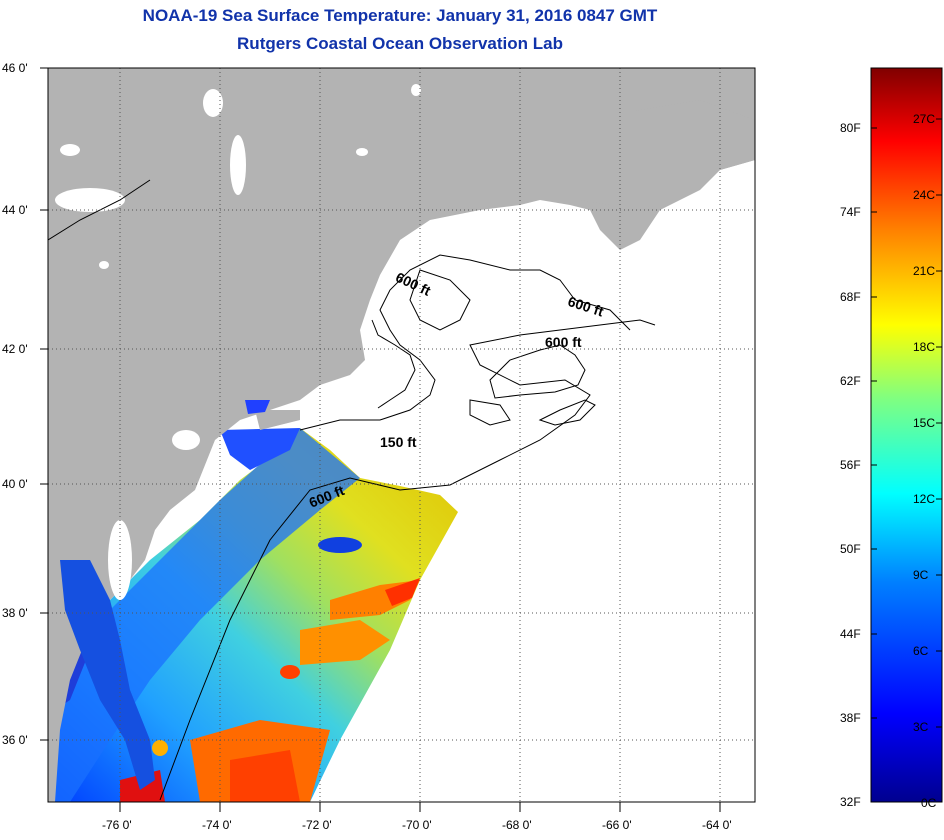 Image resolution: width=944 pixels, height=840 pixels. What do you see at coordinates (15, 613) in the screenshot?
I see `lat-label: 38 0'` at bounding box center [15, 613].